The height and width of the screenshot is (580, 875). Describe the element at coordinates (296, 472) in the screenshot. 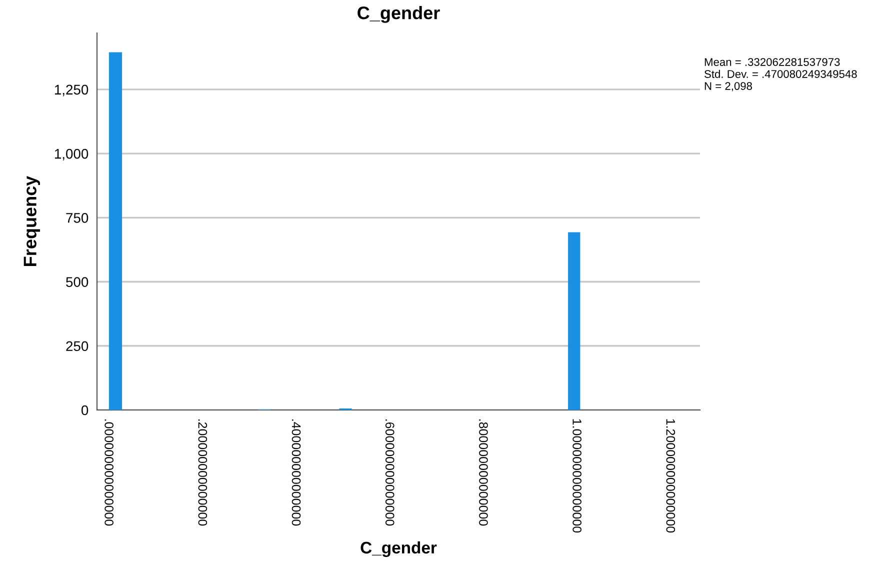

I see `x-tick-label: .400000000000000` at that location.